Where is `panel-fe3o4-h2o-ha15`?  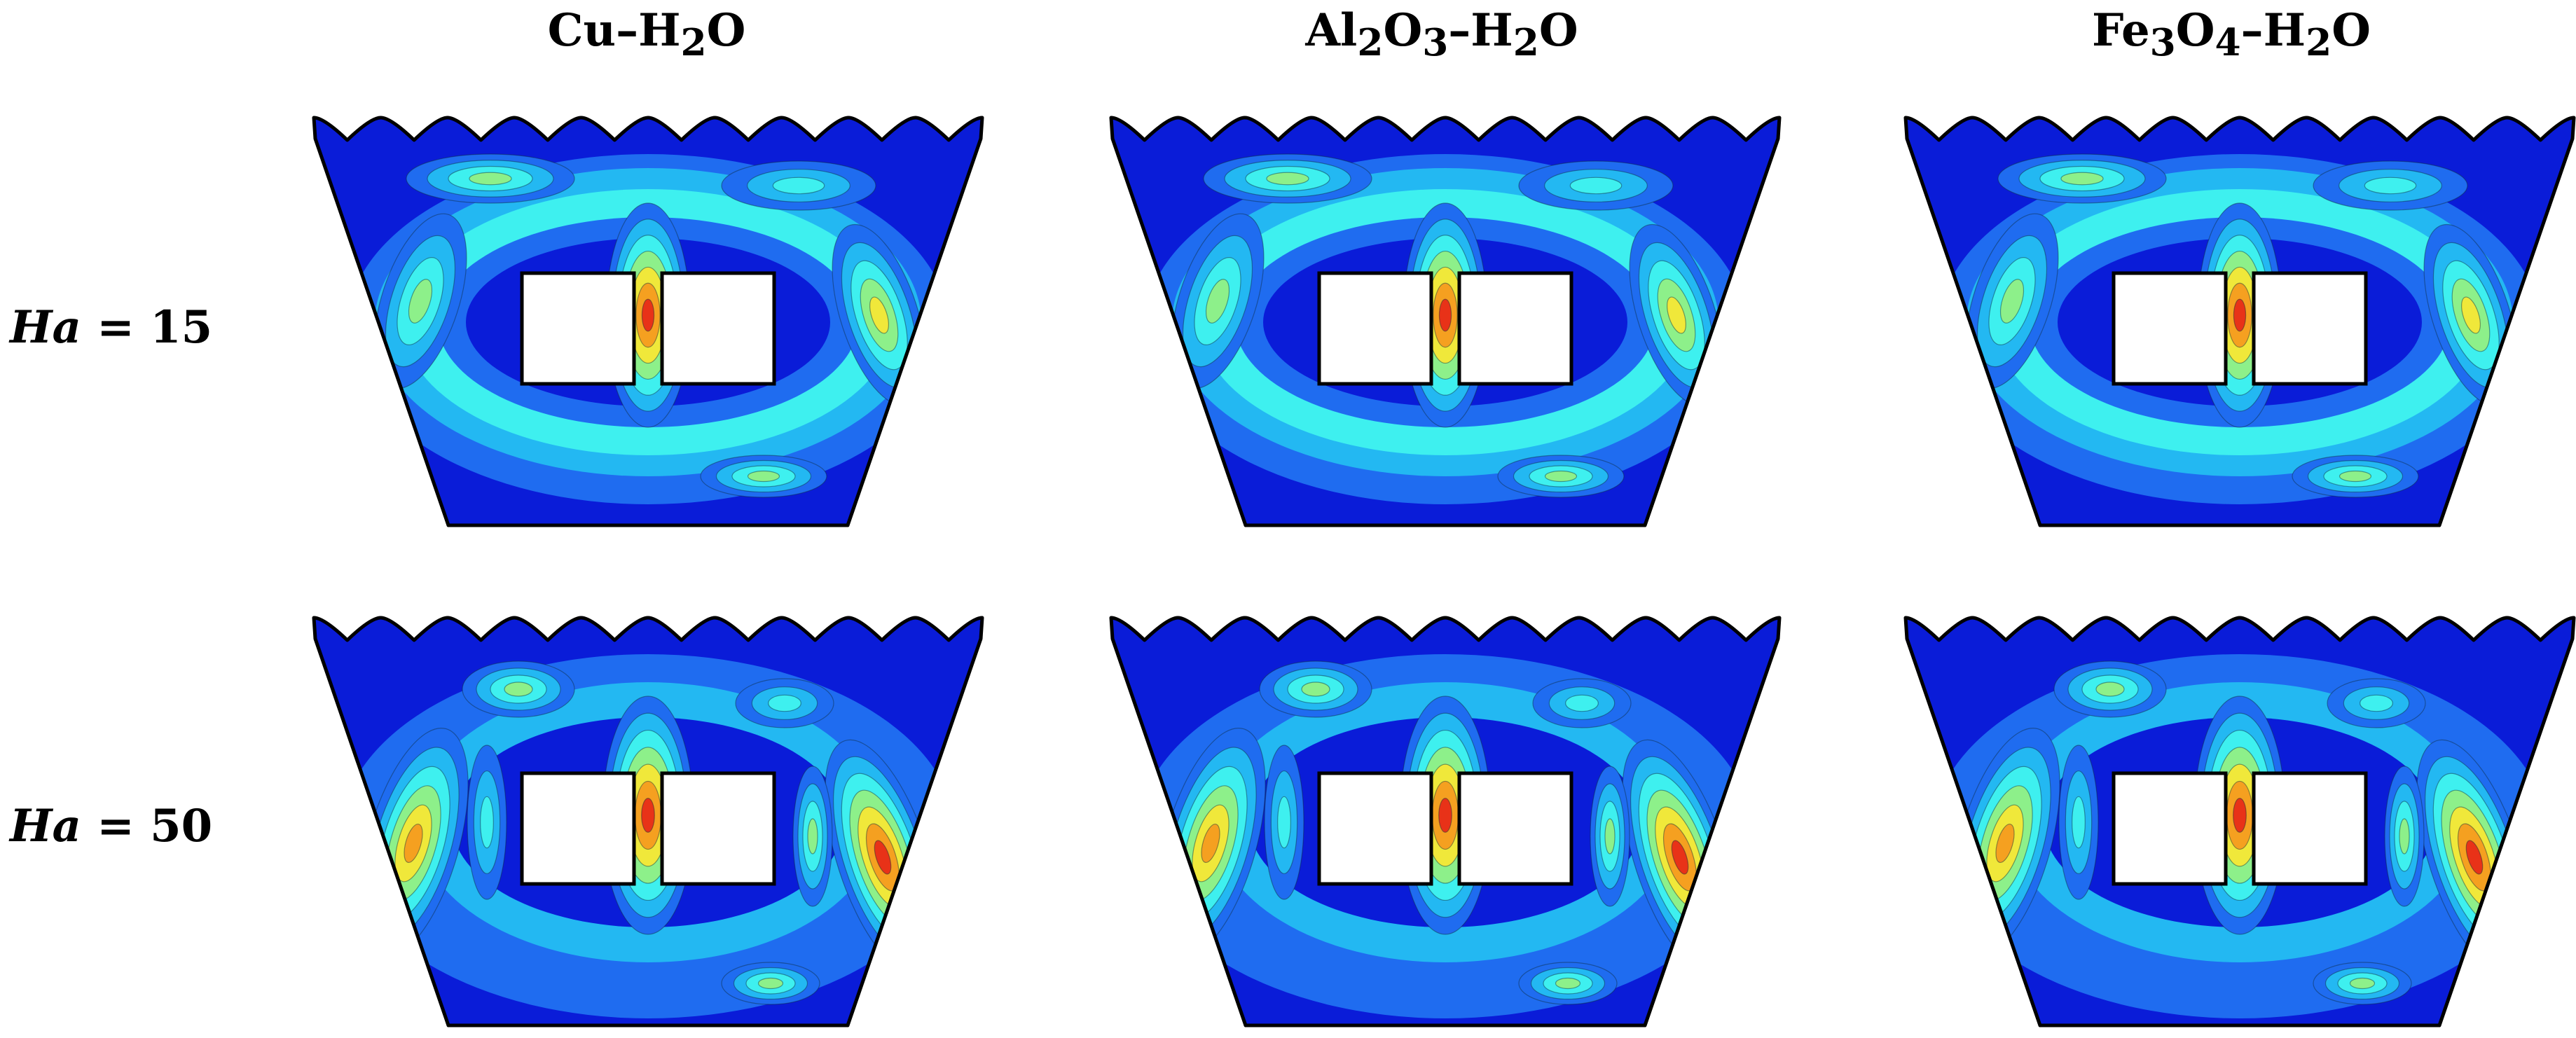
panel-fe3o4-h2o-ha15 is located at coordinates (2238, 322).